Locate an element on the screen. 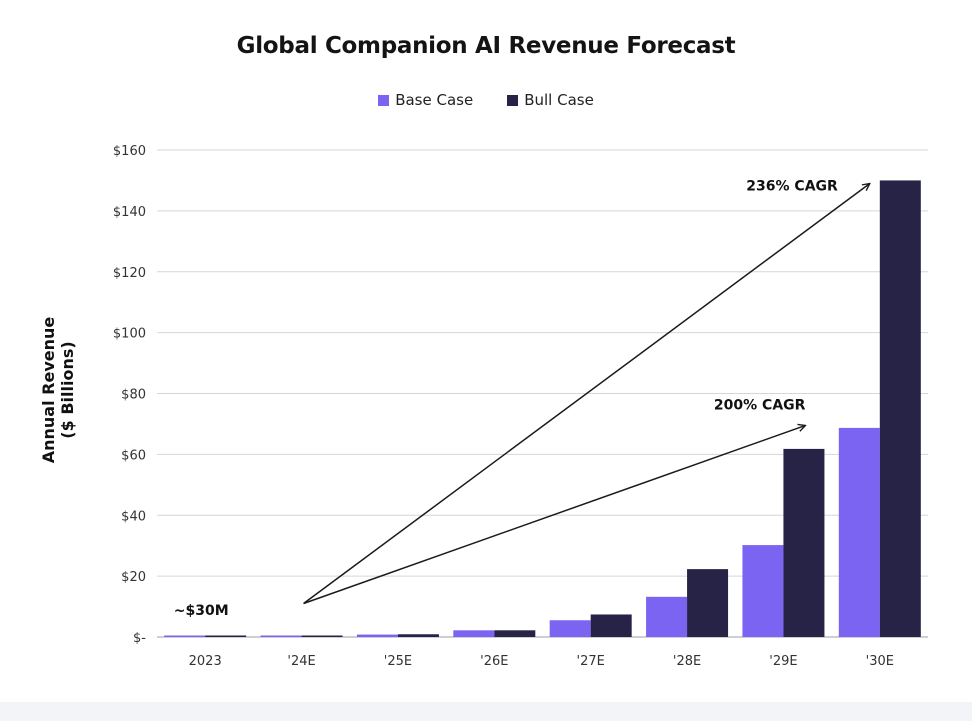 The image size is (972, 721). y-tick-label: $60 is located at coordinates (133, 455).